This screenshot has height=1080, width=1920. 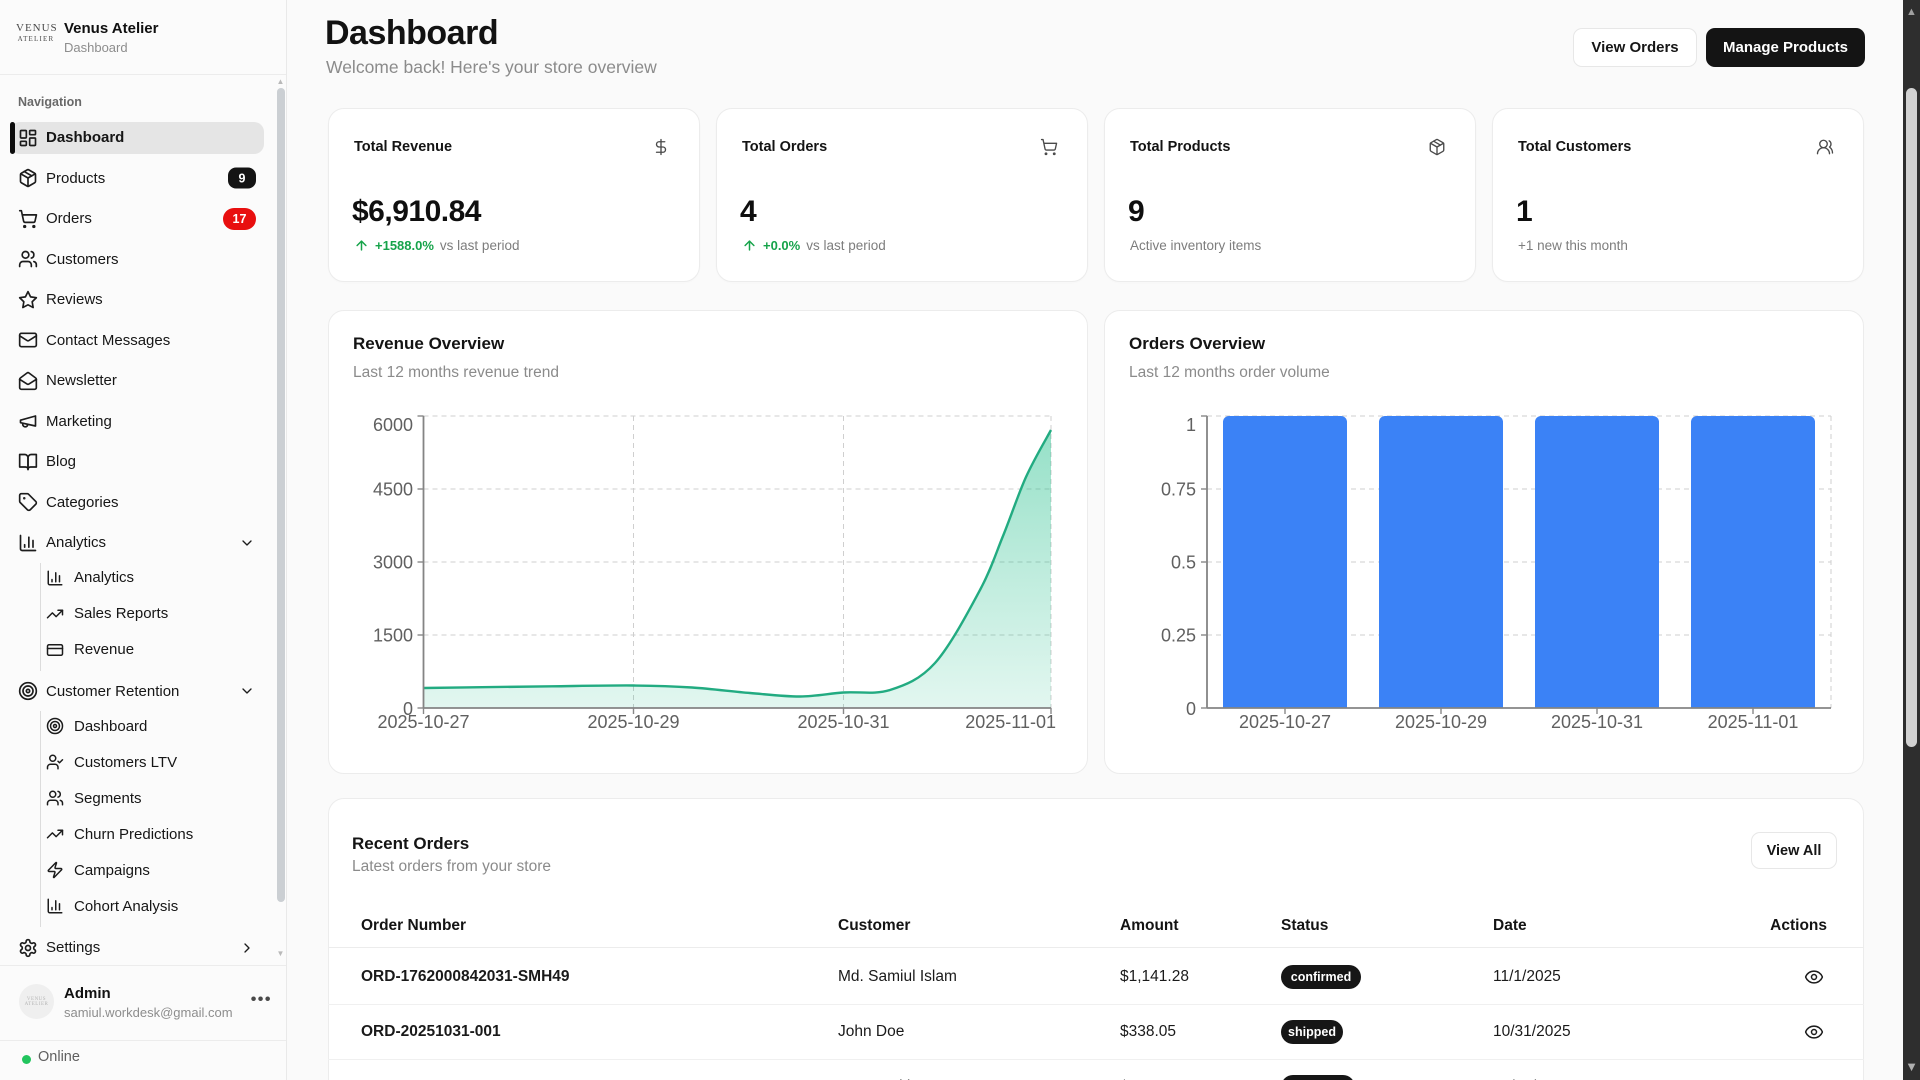 I want to click on svg-text: 1, so click(x=1191, y=425).